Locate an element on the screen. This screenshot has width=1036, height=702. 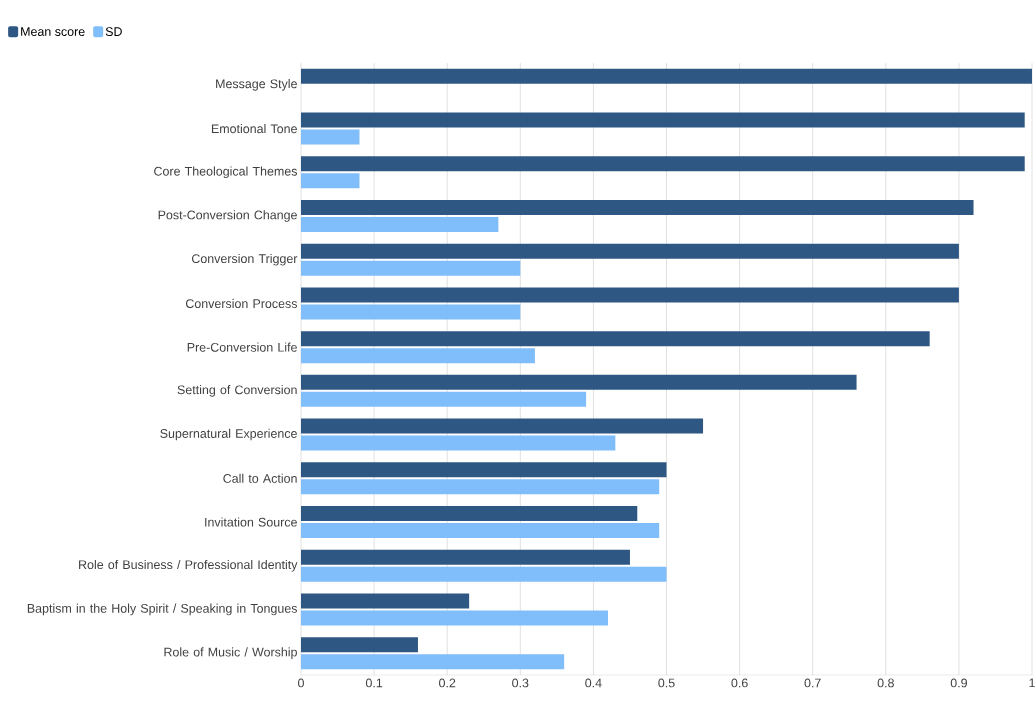
x-tick-label: 1 is located at coordinates (1032, 683).